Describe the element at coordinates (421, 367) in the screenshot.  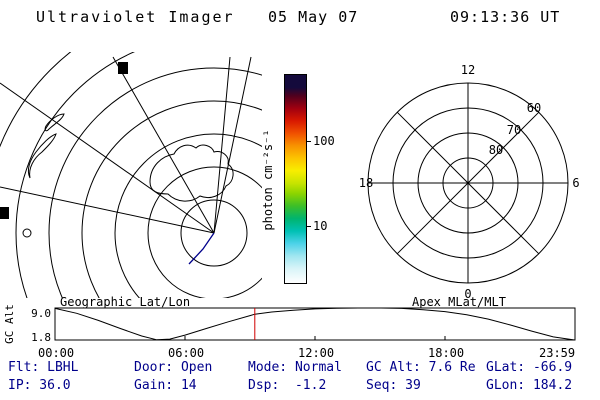
I see `status-gc-alt: GC Alt: 7.6 Re` at that location.